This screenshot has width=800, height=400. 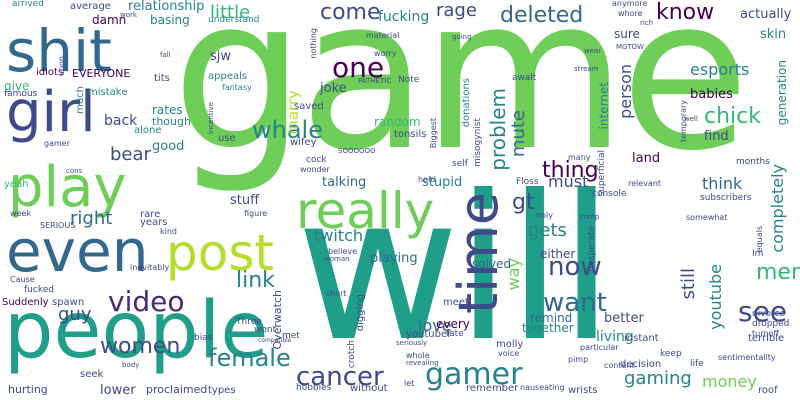 What do you see at coordinates (456, 302) in the screenshot?
I see `word-meet: meet` at bounding box center [456, 302].